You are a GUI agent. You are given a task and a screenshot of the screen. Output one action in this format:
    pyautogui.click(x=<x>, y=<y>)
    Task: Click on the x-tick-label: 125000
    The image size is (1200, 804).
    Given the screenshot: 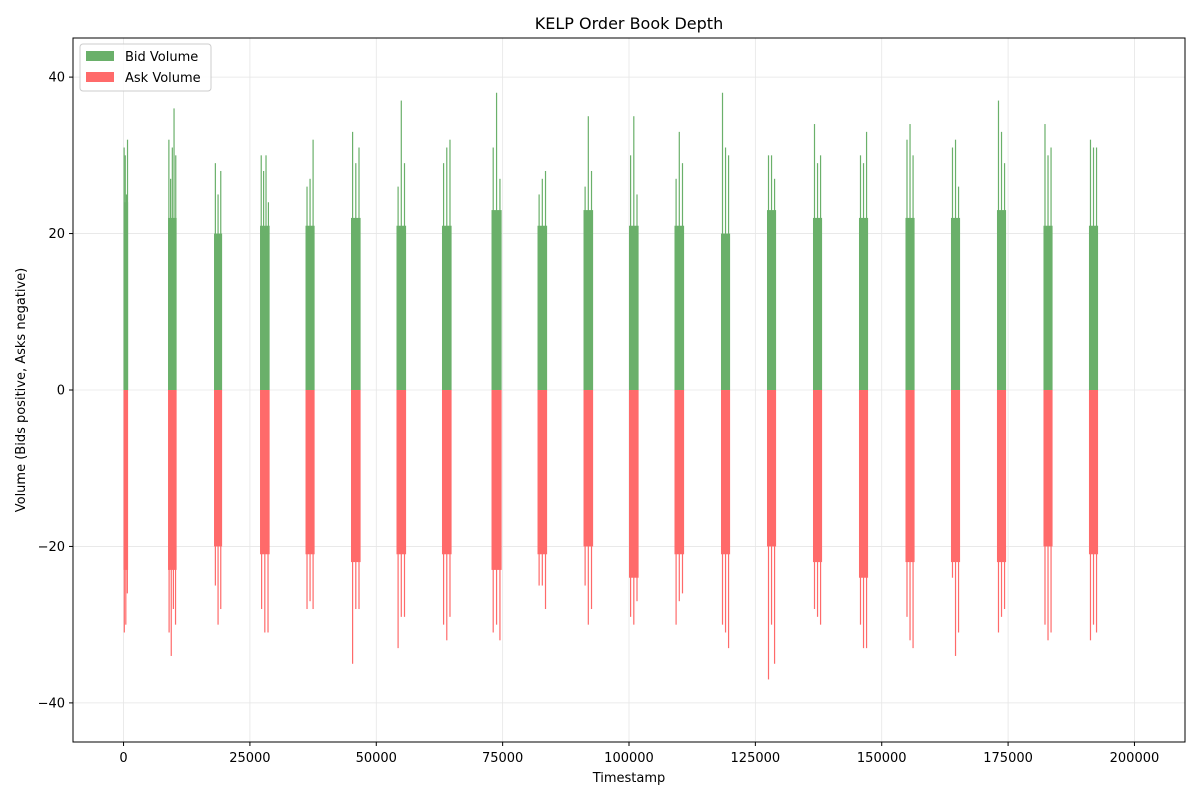 What is the action you would take?
    pyautogui.click(x=756, y=758)
    